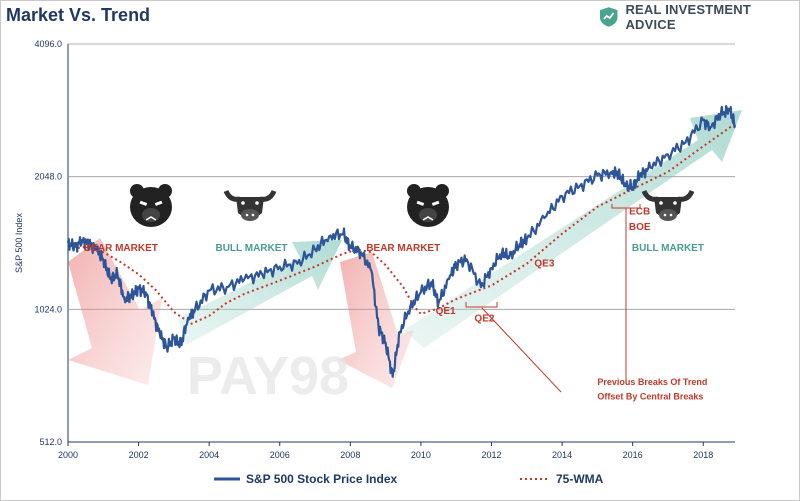 The height and width of the screenshot is (501, 800). What do you see at coordinates (580, 479) in the screenshot?
I see `legend-label: 75-WMA` at bounding box center [580, 479].